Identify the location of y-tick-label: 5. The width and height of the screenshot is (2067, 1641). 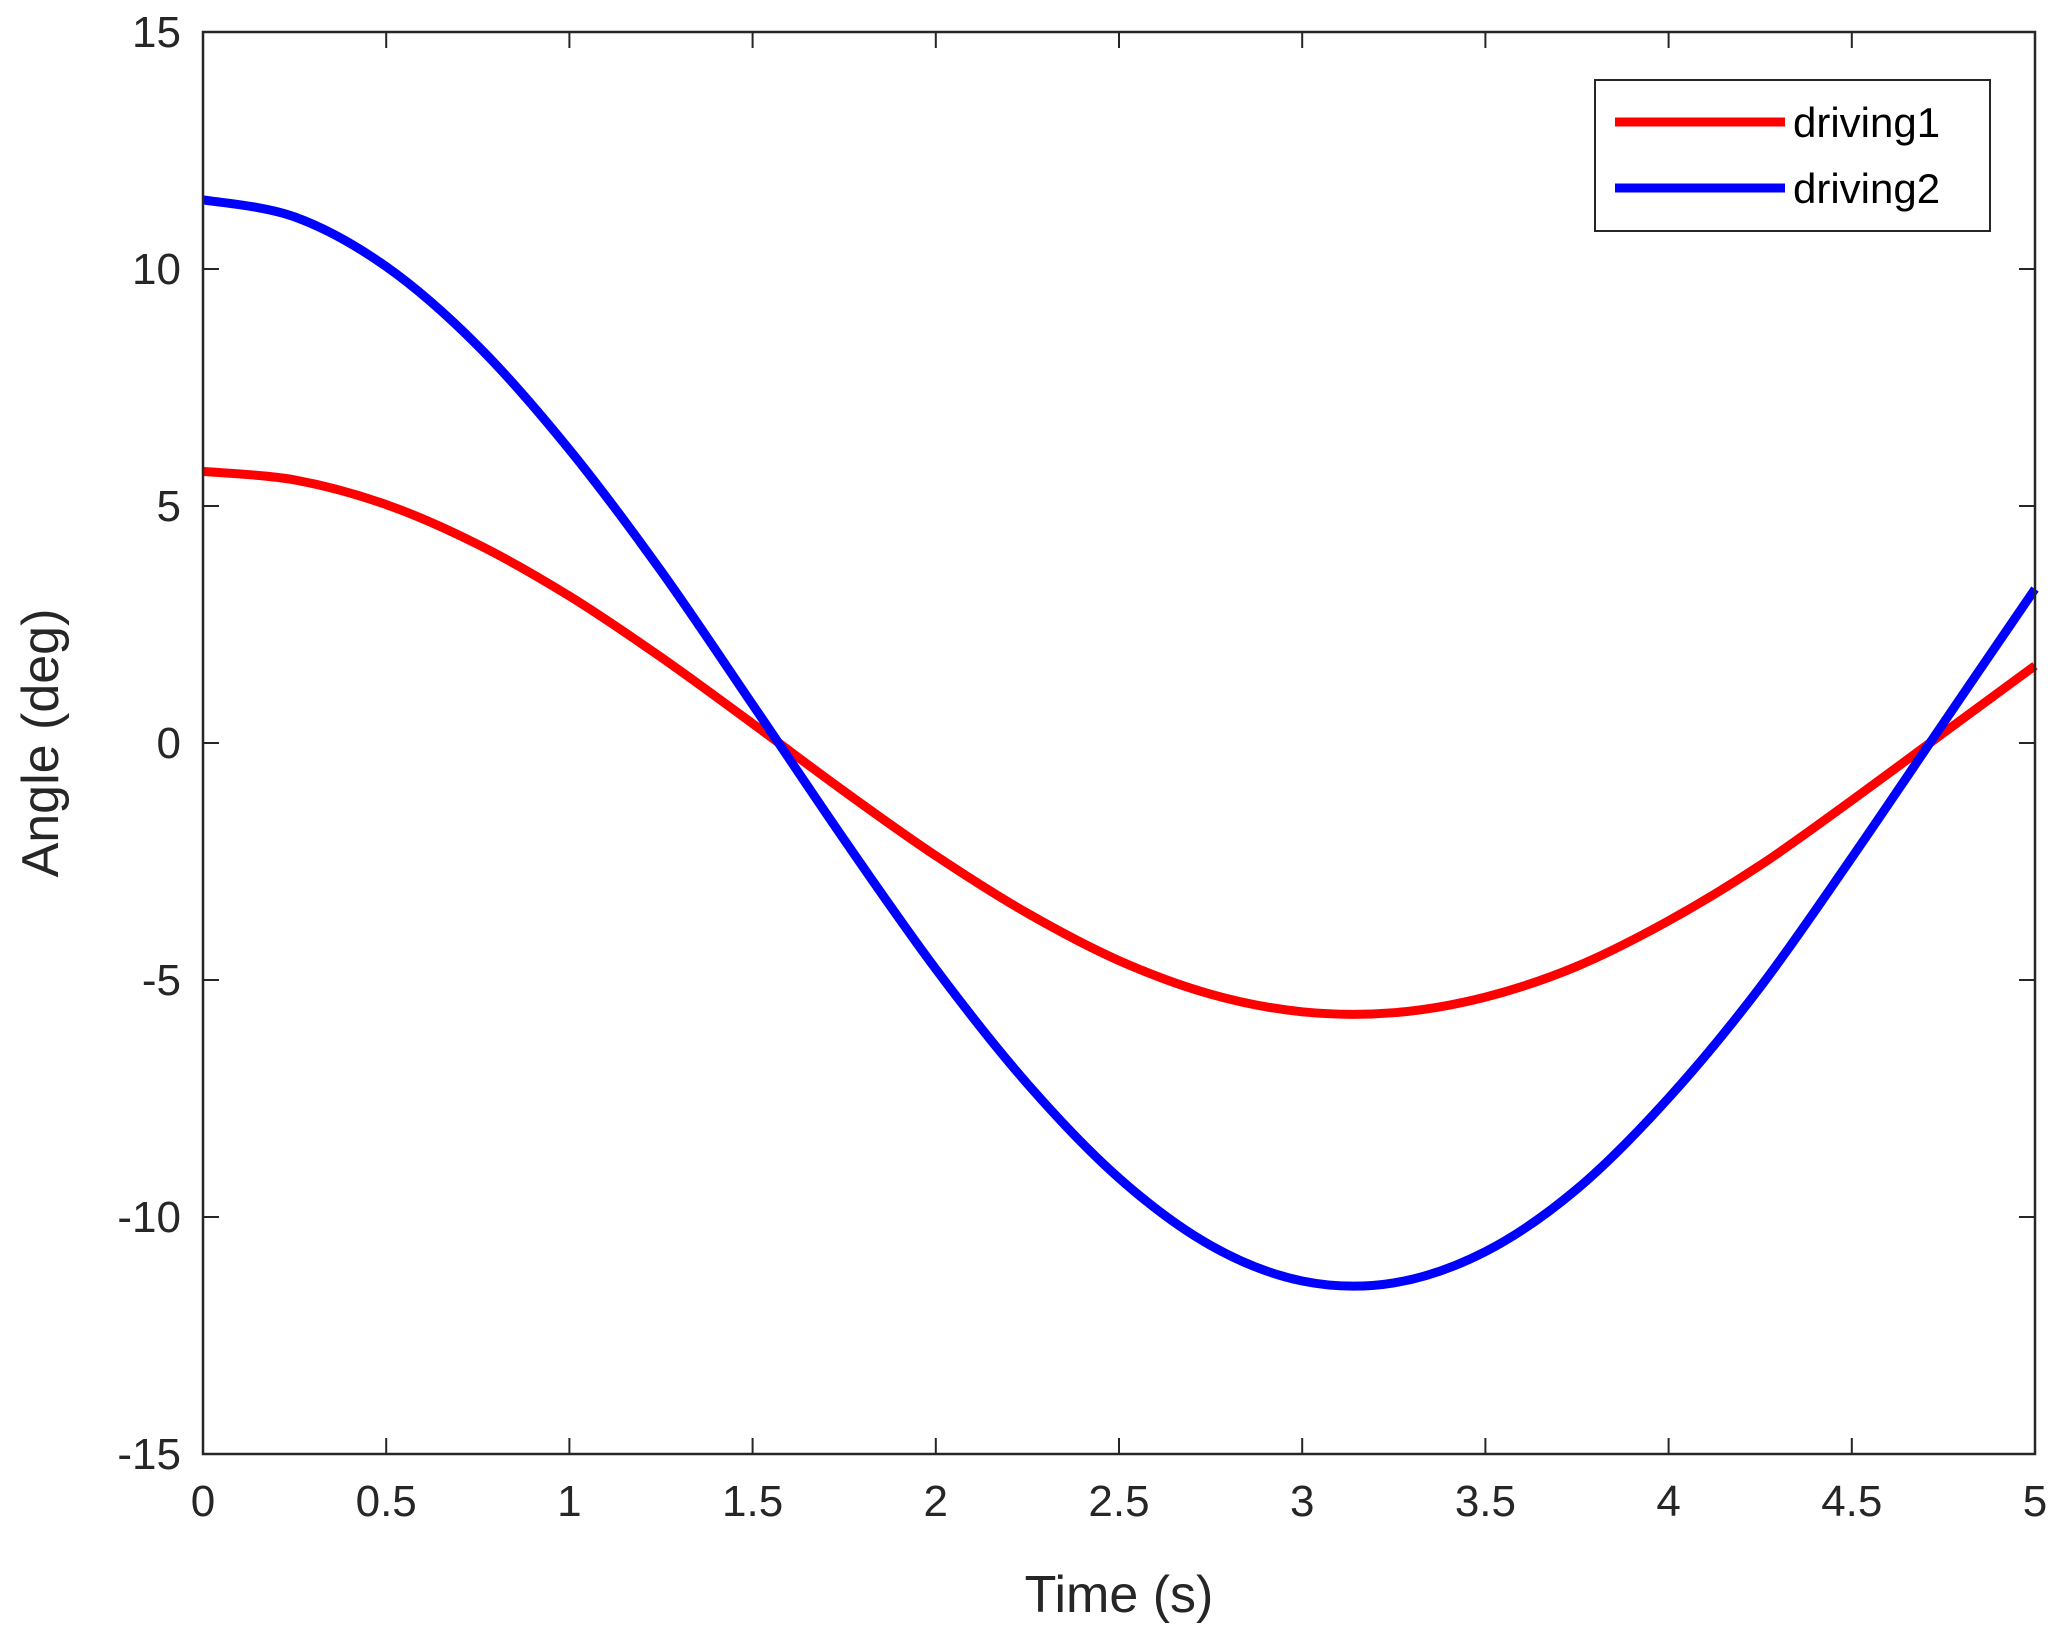
(169, 506).